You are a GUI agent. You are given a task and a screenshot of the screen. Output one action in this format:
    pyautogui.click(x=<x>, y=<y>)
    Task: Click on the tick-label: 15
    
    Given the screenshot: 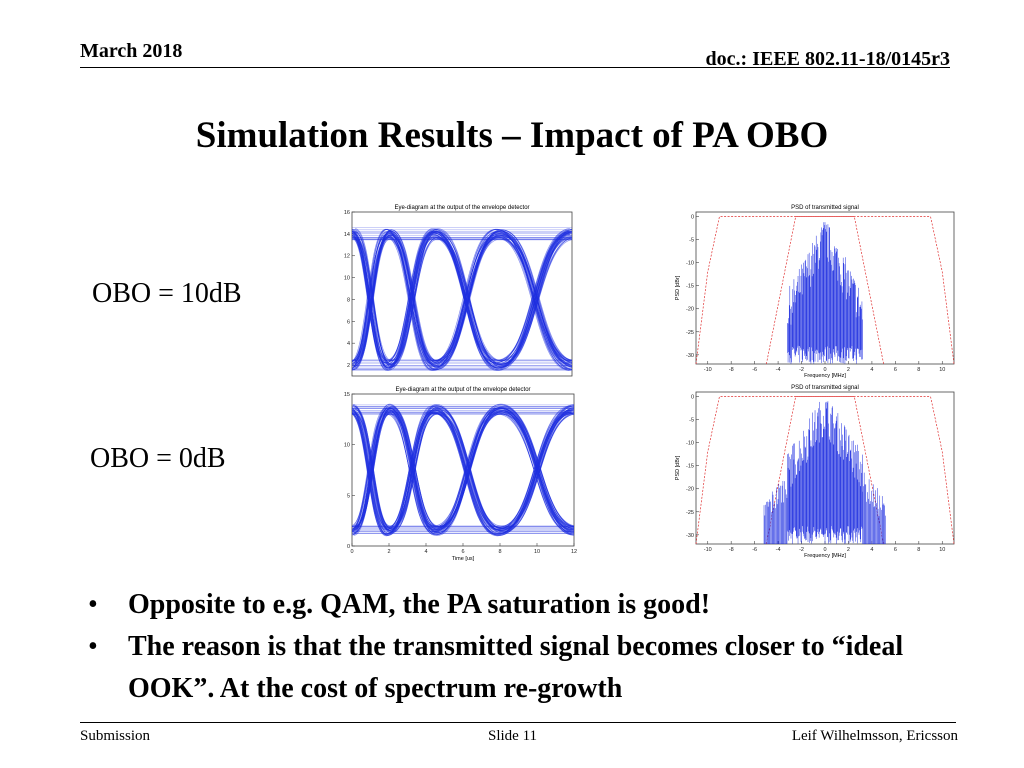 What is the action you would take?
    pyautogui.click(x=347, y=395)
    